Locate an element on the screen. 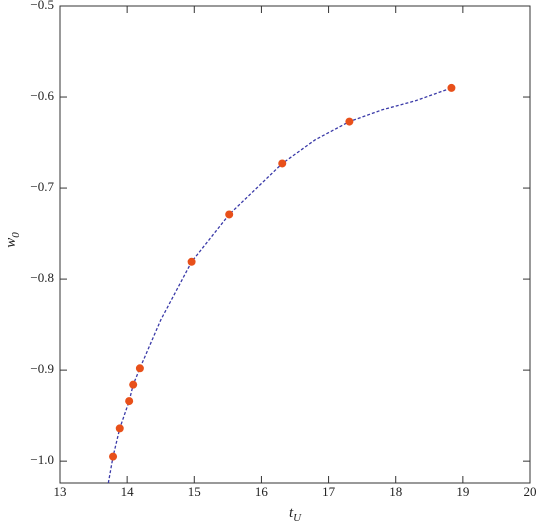  y-tick-label: −0.7 is located at coordinates (42, 186).